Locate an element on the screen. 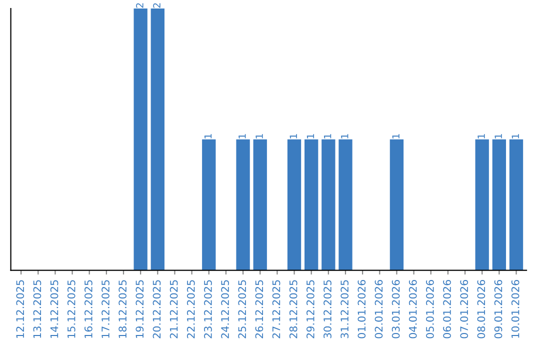 The width and height of the screenshot is (540, 340). x-tick-label: 13.12.2025 is located at coordinates (37, 309).